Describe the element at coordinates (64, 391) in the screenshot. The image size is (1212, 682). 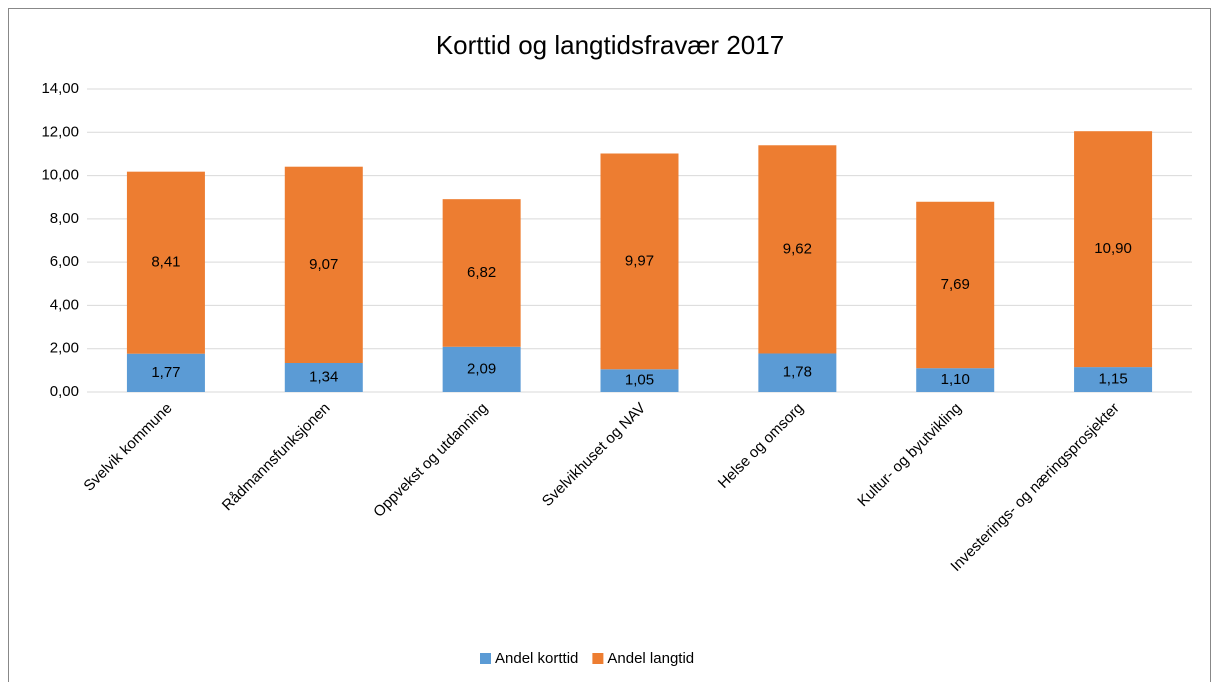
I see `y-tick-label: 0,00` at that location.